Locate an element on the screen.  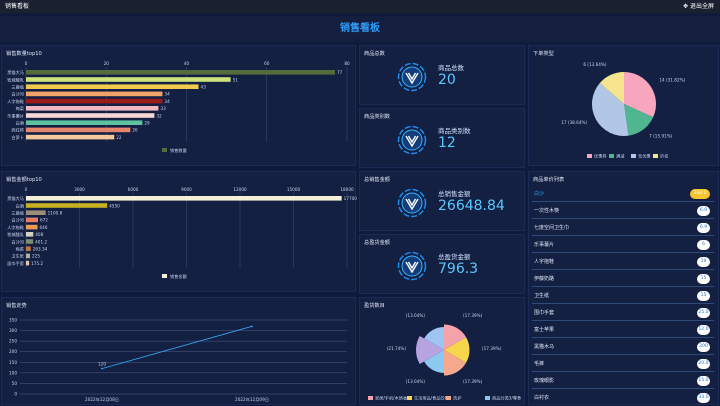
list-item: 卫生纸 15 is located at coordinates (623, 296).